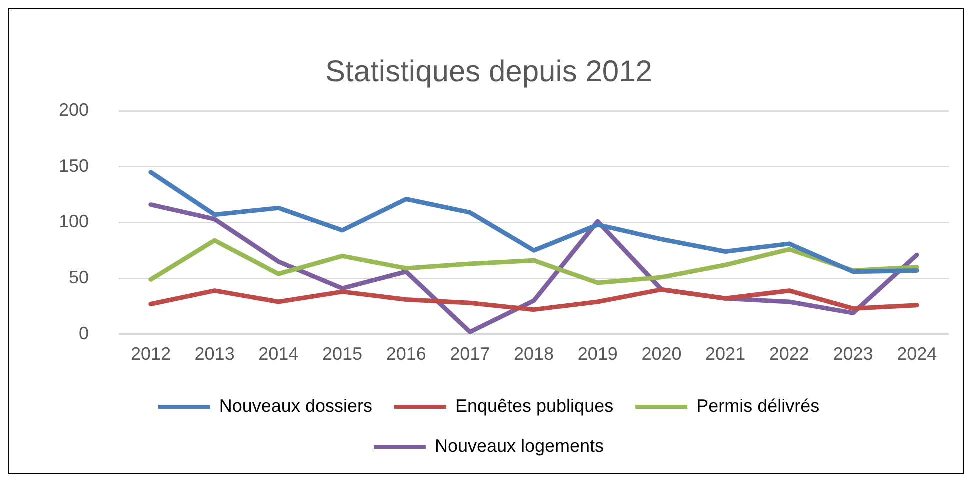  I want to click on x-tick-label: 2013, so click(214, 354).